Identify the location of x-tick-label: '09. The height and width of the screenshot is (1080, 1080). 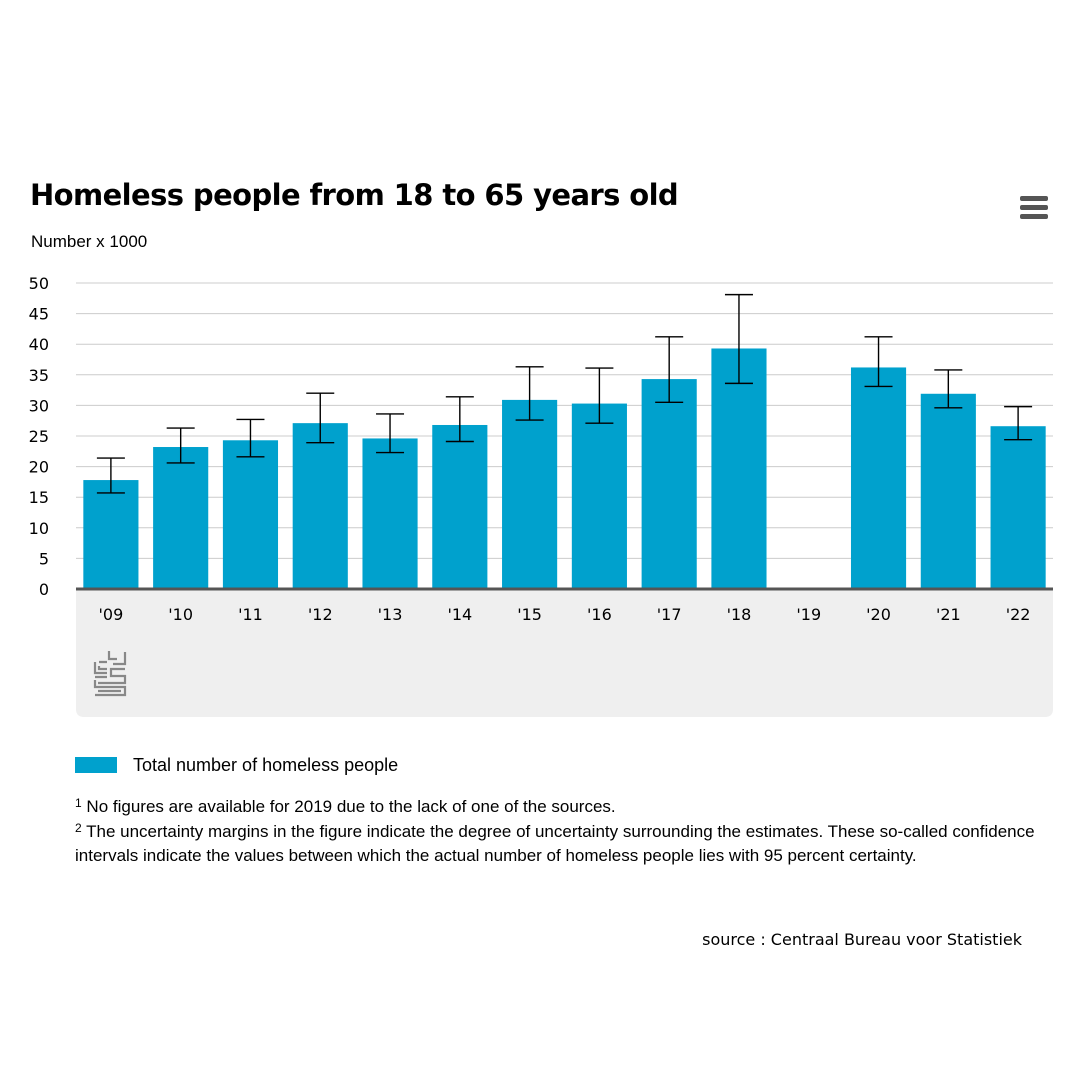
(111, 614).